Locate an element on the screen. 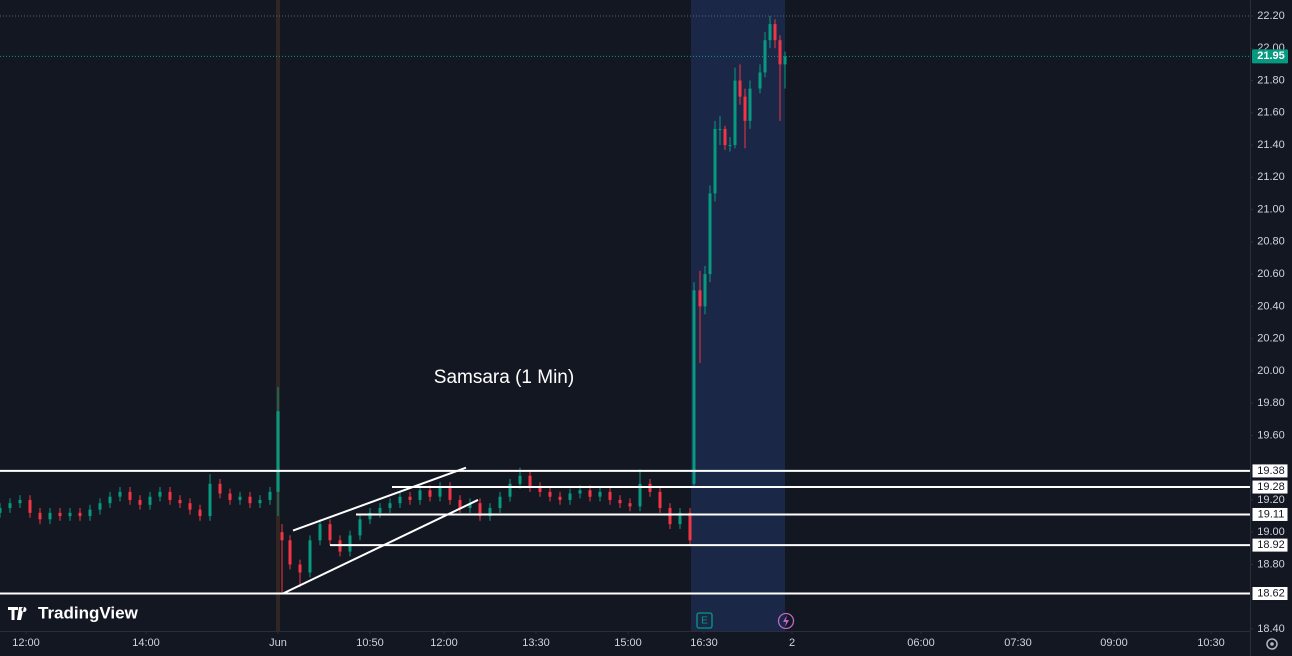 The height and width of the screenshot is (656, 1292). x-tick-label: 13:30 is located at coordinates (536, 643).